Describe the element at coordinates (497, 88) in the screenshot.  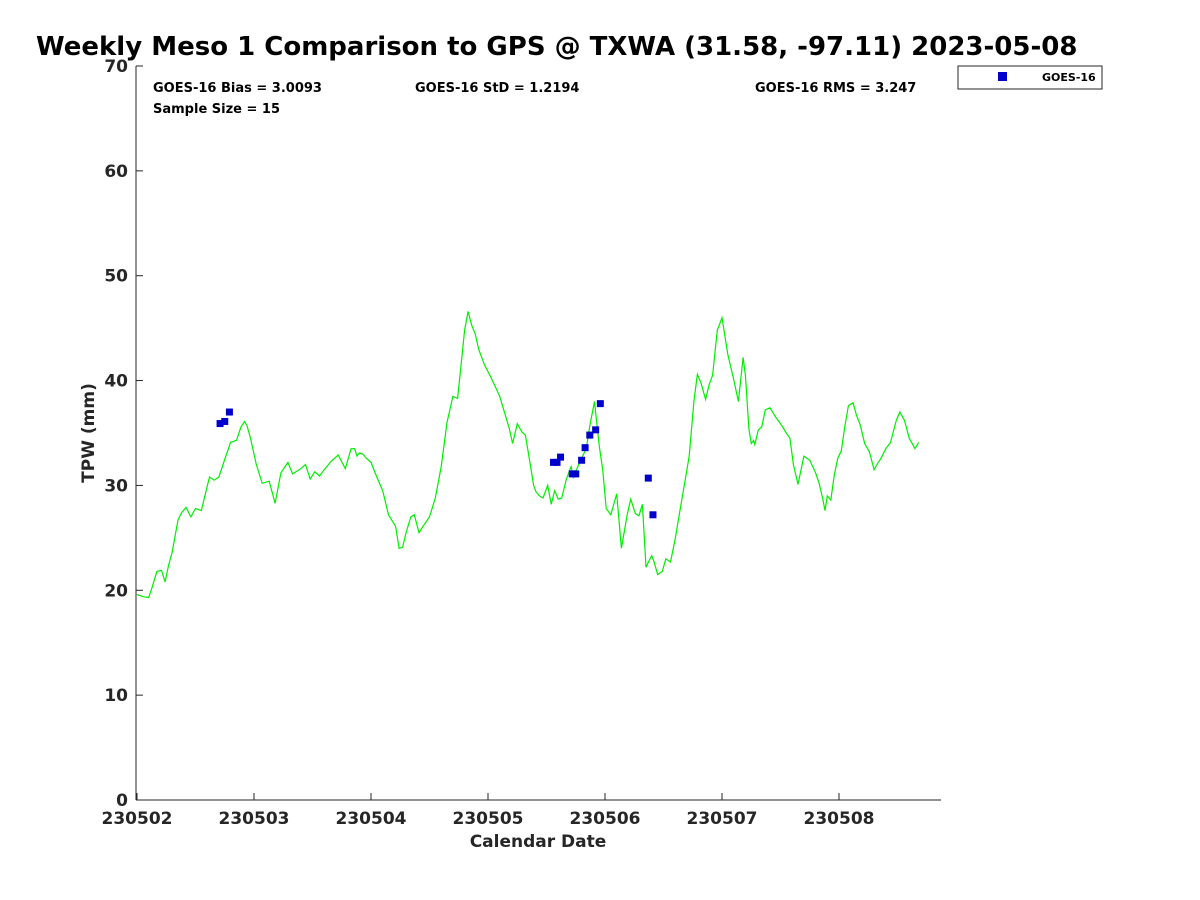
I see `std-stat: GOES-16 StD = 1.2194` at that location.